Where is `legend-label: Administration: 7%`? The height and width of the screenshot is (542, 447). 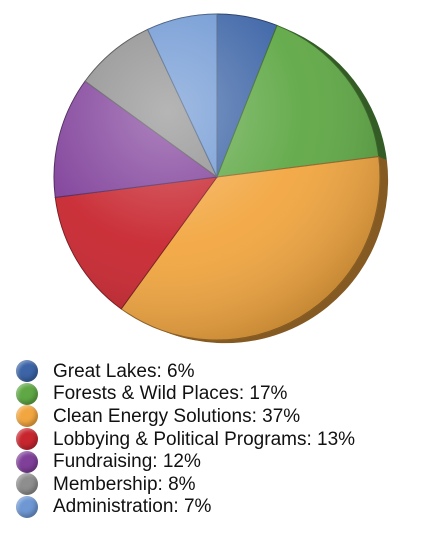 legend-label: Administration: 7% is located at coordinates (132, 507).